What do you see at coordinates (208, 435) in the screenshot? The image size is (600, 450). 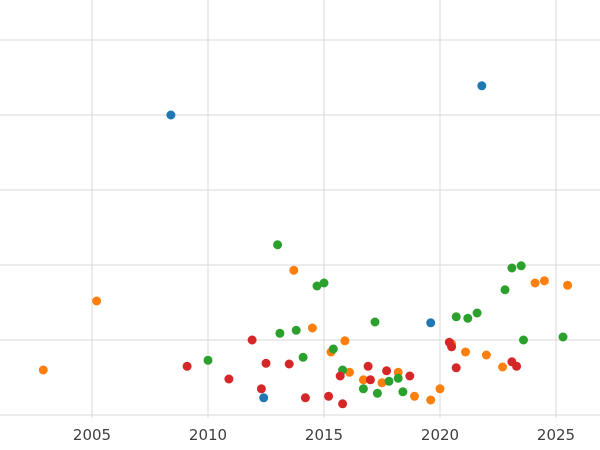 I see `x-tick-label: 2010` at bounding box center [208, 435].